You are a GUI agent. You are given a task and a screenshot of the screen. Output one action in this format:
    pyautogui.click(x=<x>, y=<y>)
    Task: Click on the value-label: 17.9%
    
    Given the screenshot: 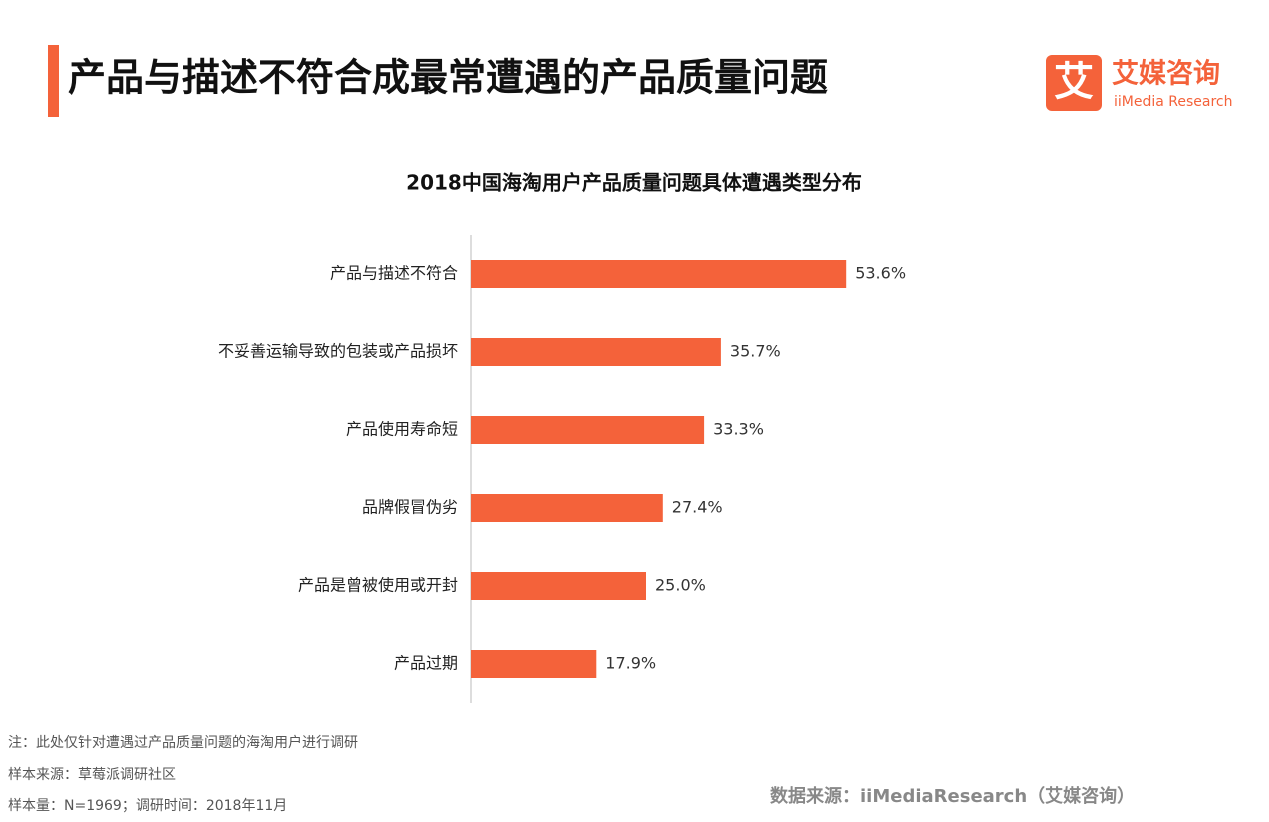 What is the action you would take?
    pyautogui.click(x=630, y=663)
    